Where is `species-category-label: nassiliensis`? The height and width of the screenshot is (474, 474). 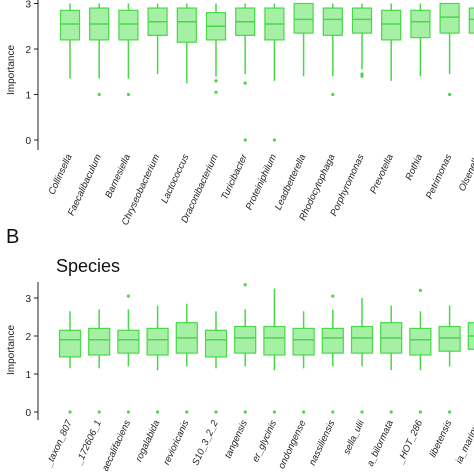 species-category-label: nassiliensis is located at coordinates (322, 442).